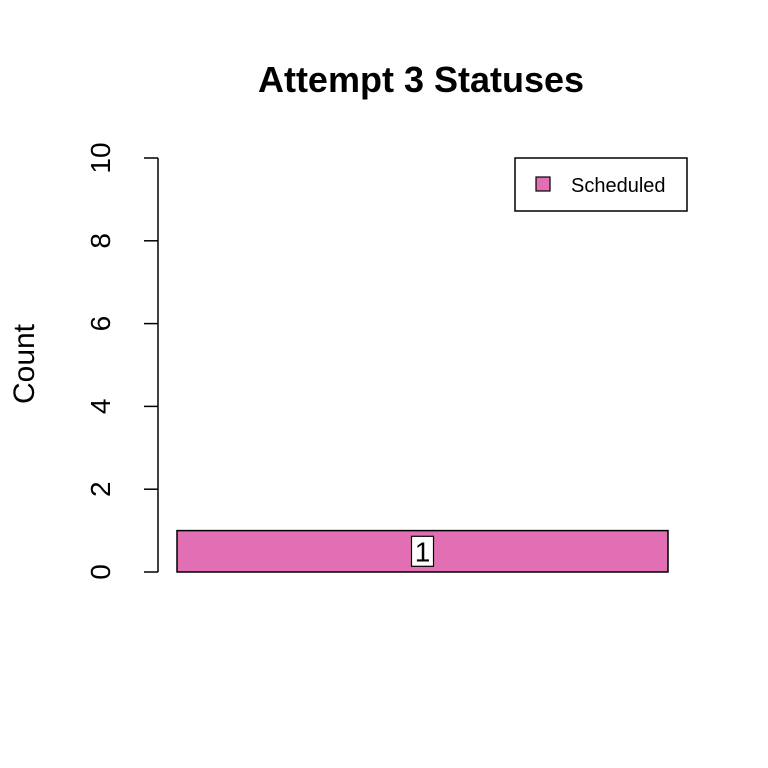  I want to click on y-tick-label-8: 8, so click(100, 241).